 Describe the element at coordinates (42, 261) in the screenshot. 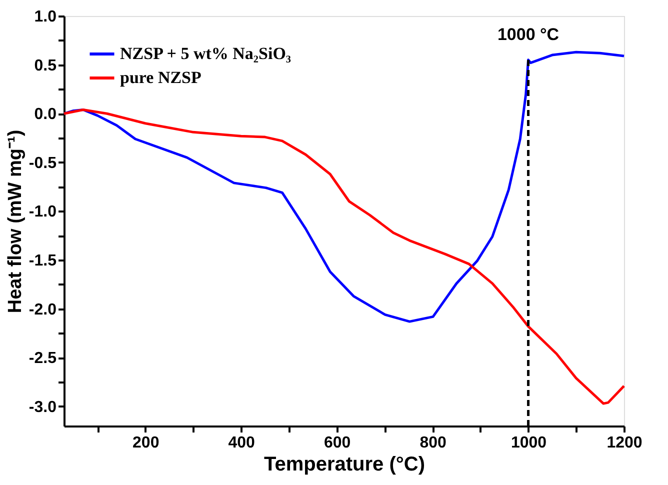

I see `y-tick-label: -1.5` at that location.